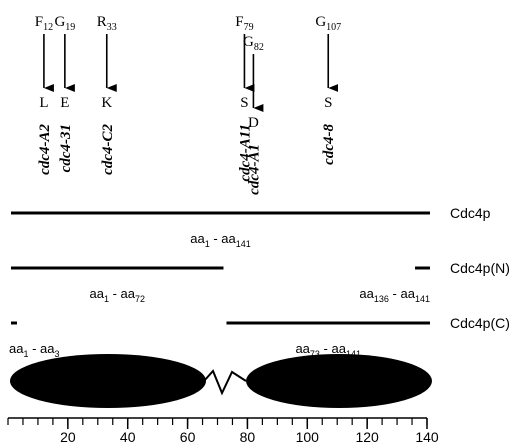 This screenshot has width=526, height=445. Describe the element at coordinates (221, 381) in the screenshot. I see `domain-shape` at that location.